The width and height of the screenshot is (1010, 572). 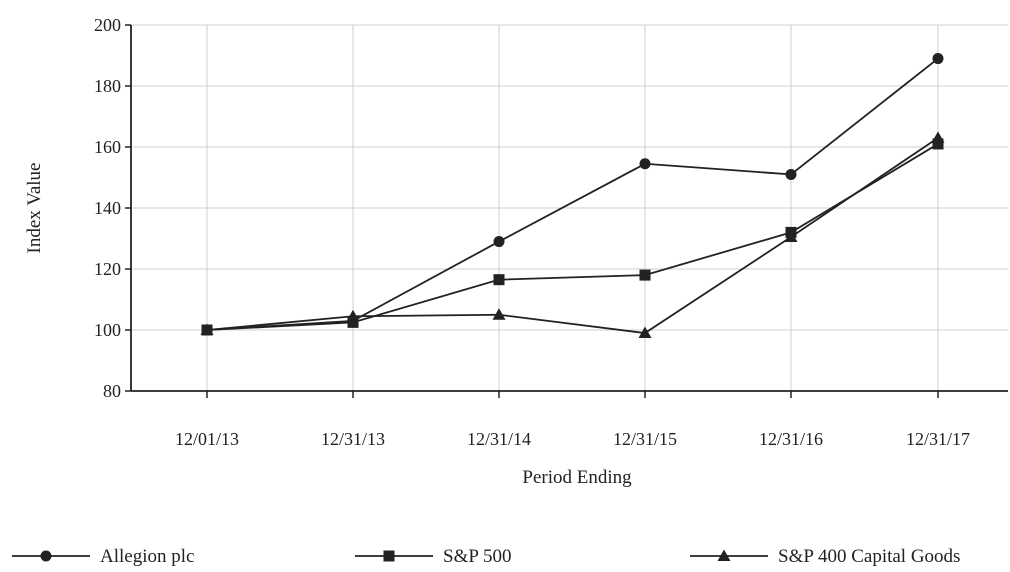 I want to click on y-axis-title: Index Value, so click(x=34, y=208).